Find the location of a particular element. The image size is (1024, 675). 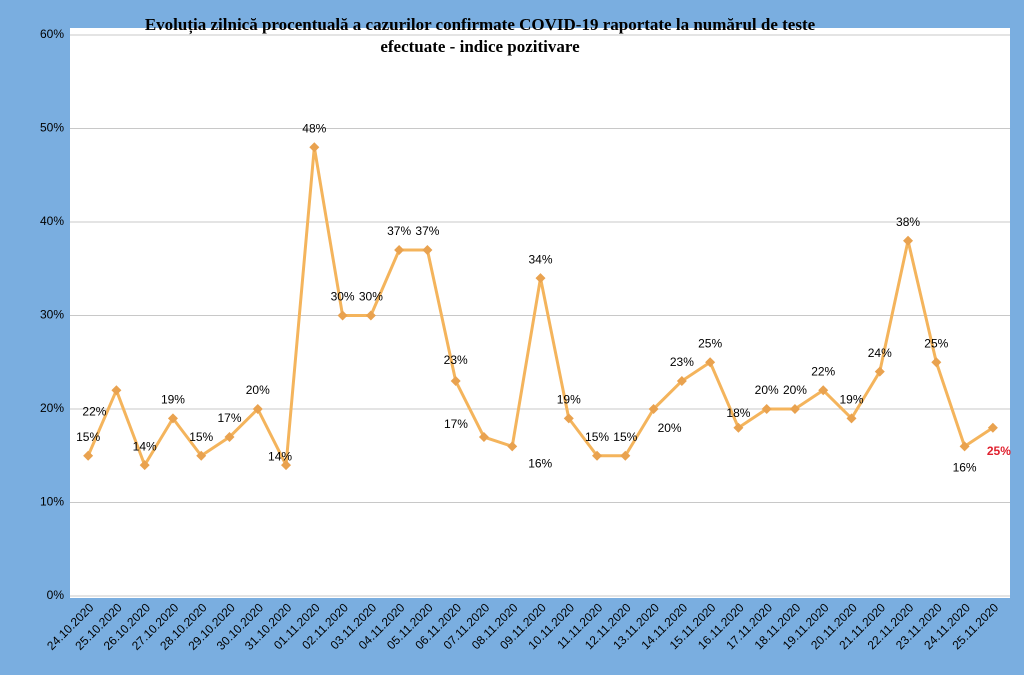

y-tick-label: 60% is located at coordinates (52, 34).